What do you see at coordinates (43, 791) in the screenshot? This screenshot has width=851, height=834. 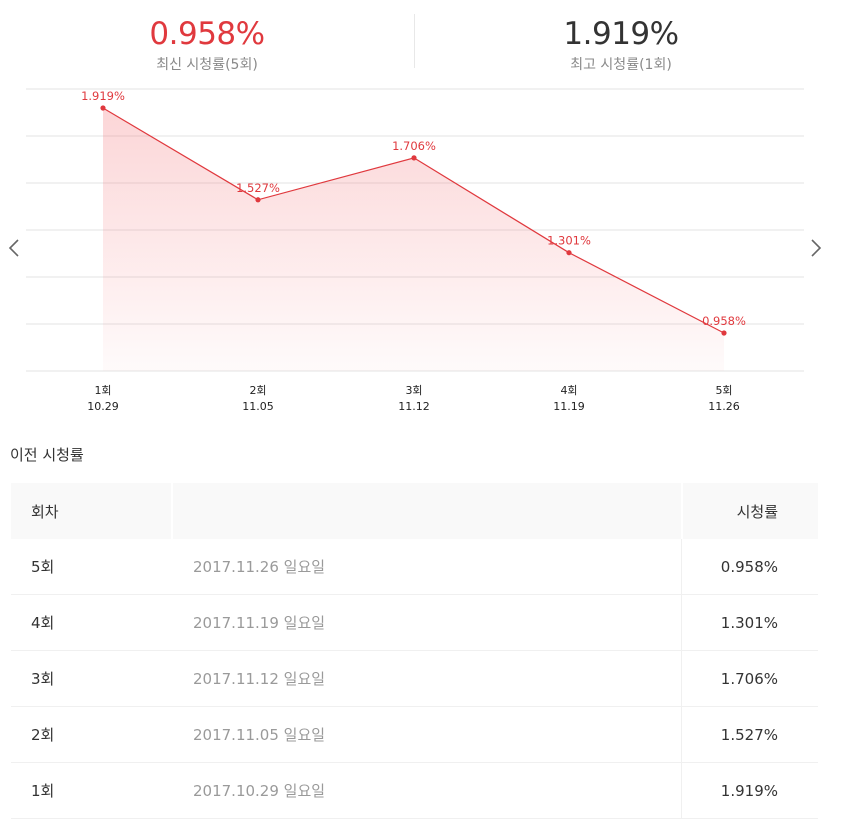 I see `row-episode: 1회` at bounding box center [43, 791].